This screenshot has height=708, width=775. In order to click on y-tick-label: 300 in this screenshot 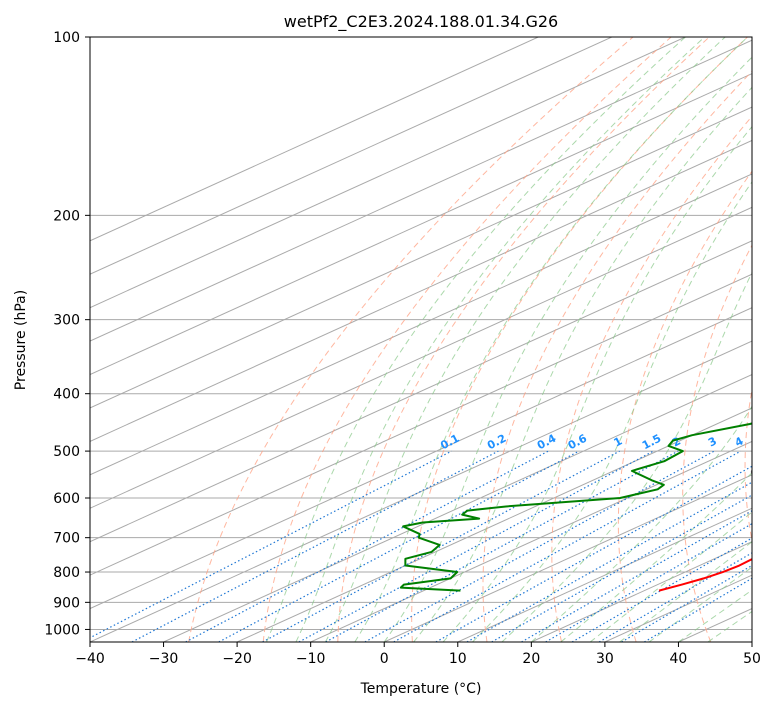, I will do `click(66, 321)`.